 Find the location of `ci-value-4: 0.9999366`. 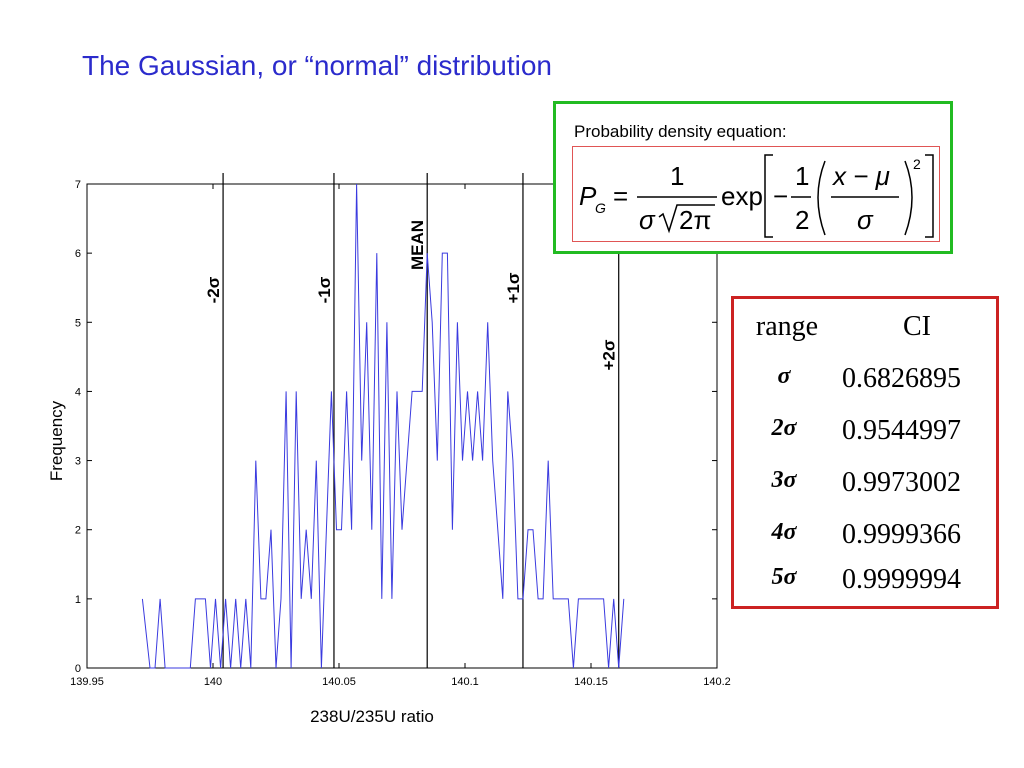

ci-value-4: 0.9999366 is located at coordinates (901, 534).